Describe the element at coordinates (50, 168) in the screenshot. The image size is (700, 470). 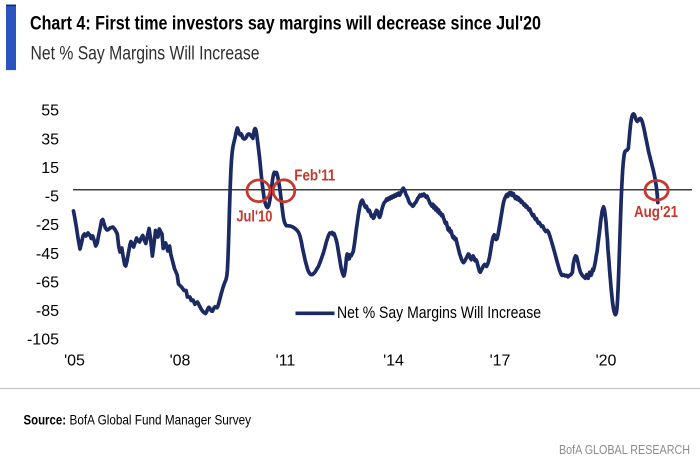
I see `svg-text: 15` at that location.